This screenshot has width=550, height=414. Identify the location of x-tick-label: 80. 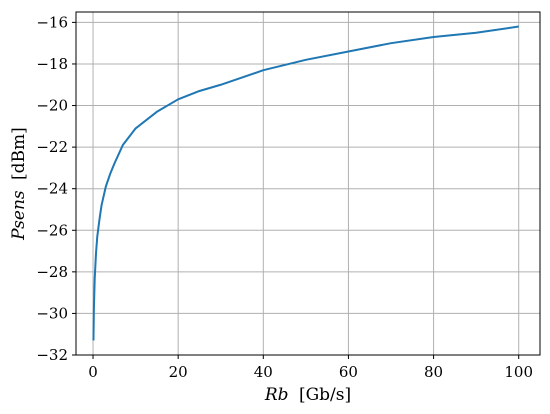
(433, 372).